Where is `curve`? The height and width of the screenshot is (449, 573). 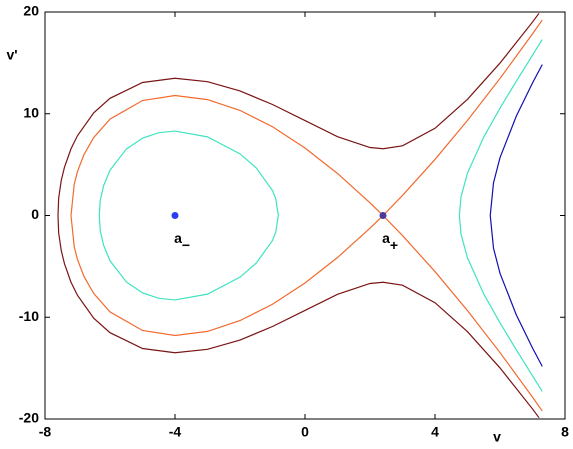 curve is located at coordinates (516, 215).